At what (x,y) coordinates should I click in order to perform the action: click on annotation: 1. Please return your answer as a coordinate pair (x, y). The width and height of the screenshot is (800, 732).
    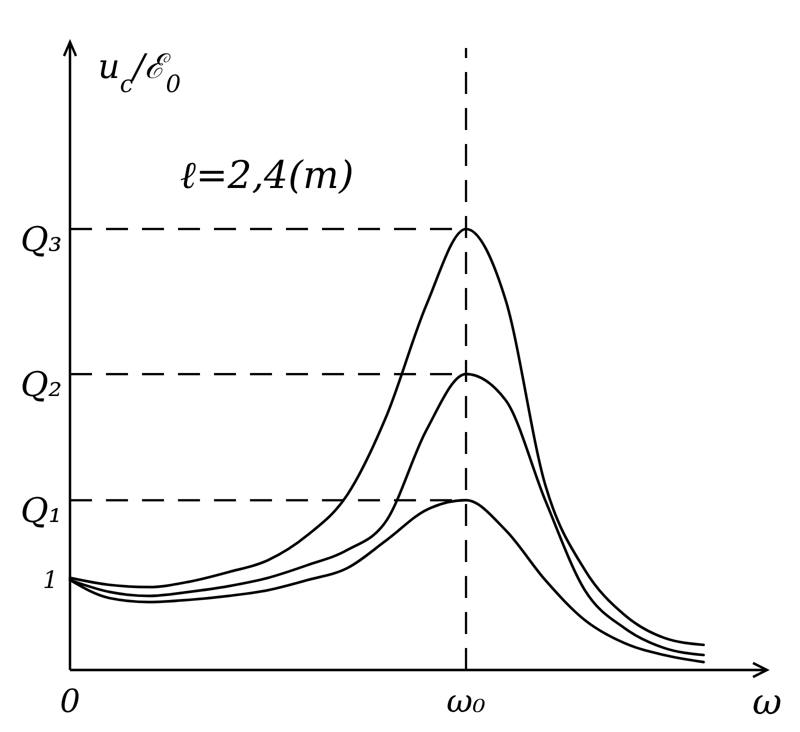
    Looking at the image, I should click on (50, 580).